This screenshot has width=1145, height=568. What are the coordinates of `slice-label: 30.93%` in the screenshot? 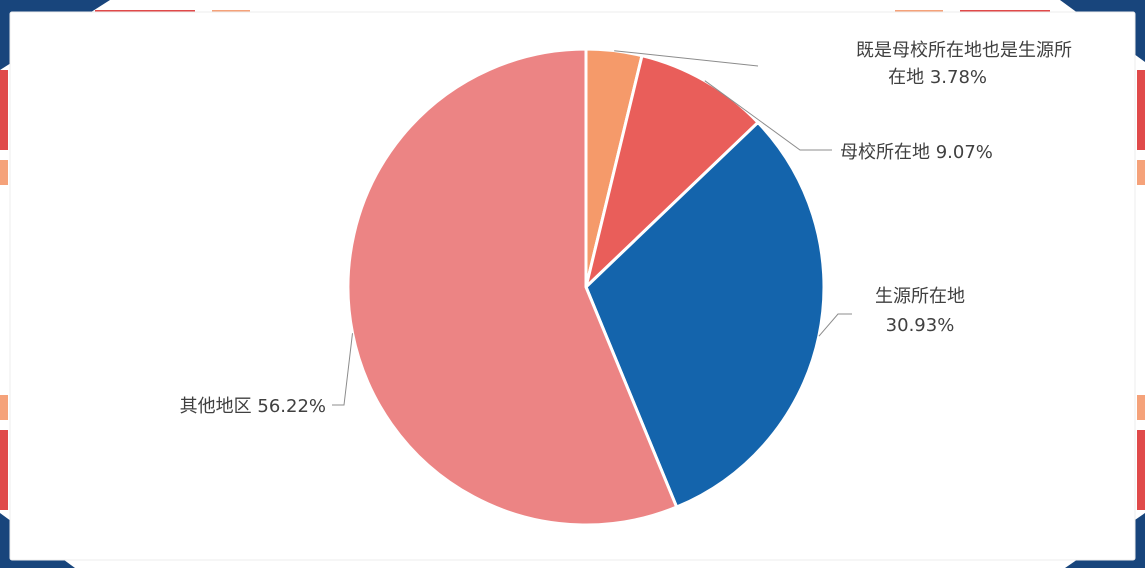 It's located at (920, 325).